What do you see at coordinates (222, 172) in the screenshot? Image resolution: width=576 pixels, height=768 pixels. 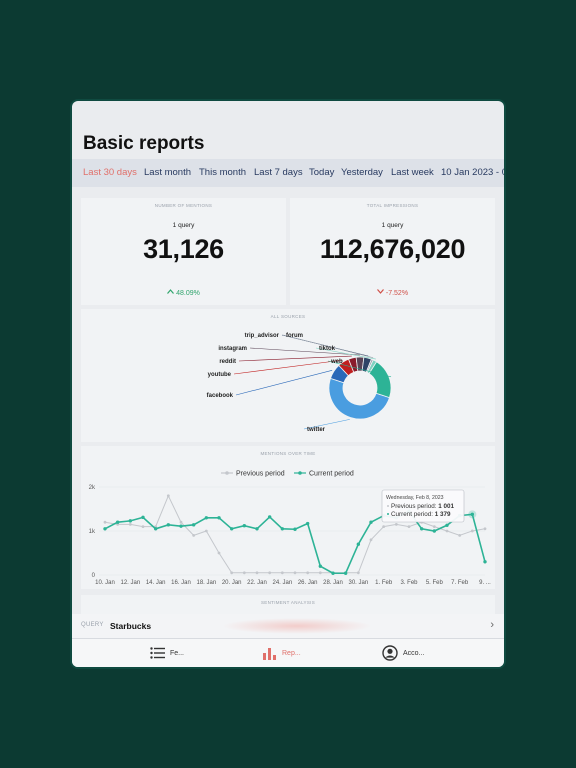 I see `tab-this-month: This month` at bounding box center [222, 172].